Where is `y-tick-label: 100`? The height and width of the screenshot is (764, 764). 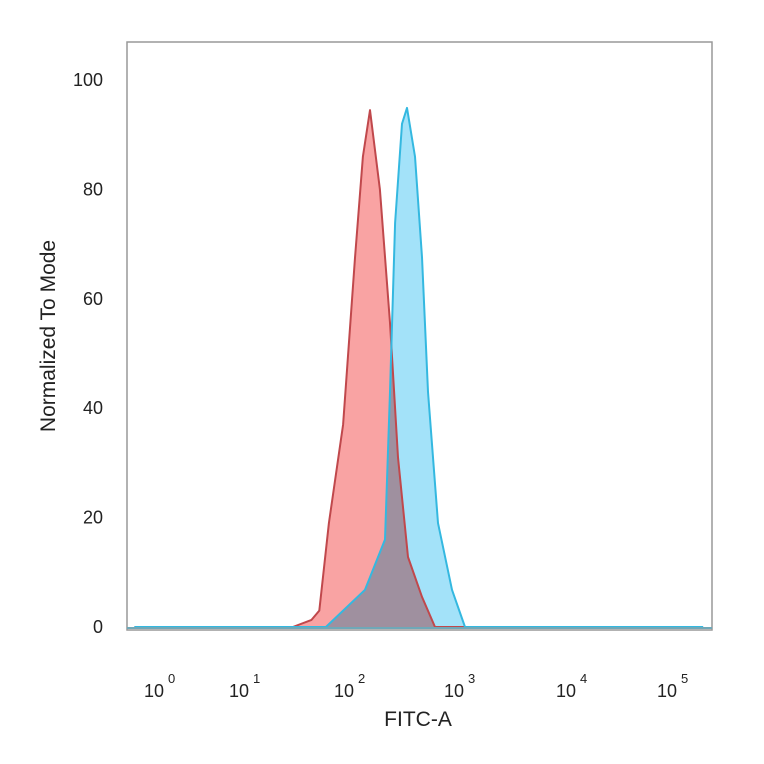
y-tick-label: 100 is located at coordinates (88, 80).